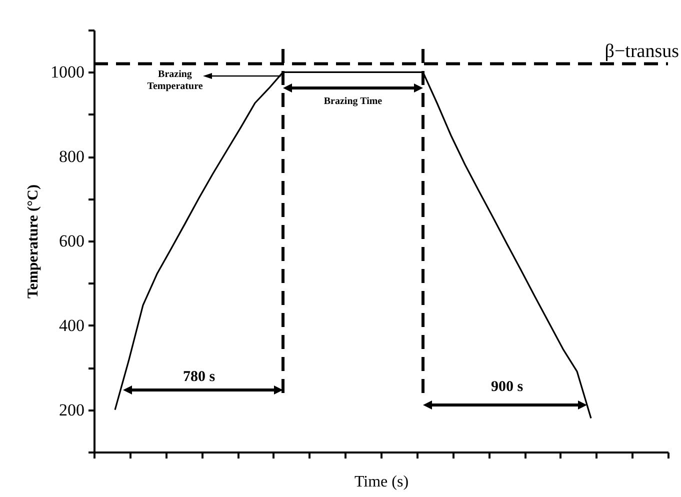 The image size is (681, 497). I want to click on y-tick-label: 1000, so click(67, 72).